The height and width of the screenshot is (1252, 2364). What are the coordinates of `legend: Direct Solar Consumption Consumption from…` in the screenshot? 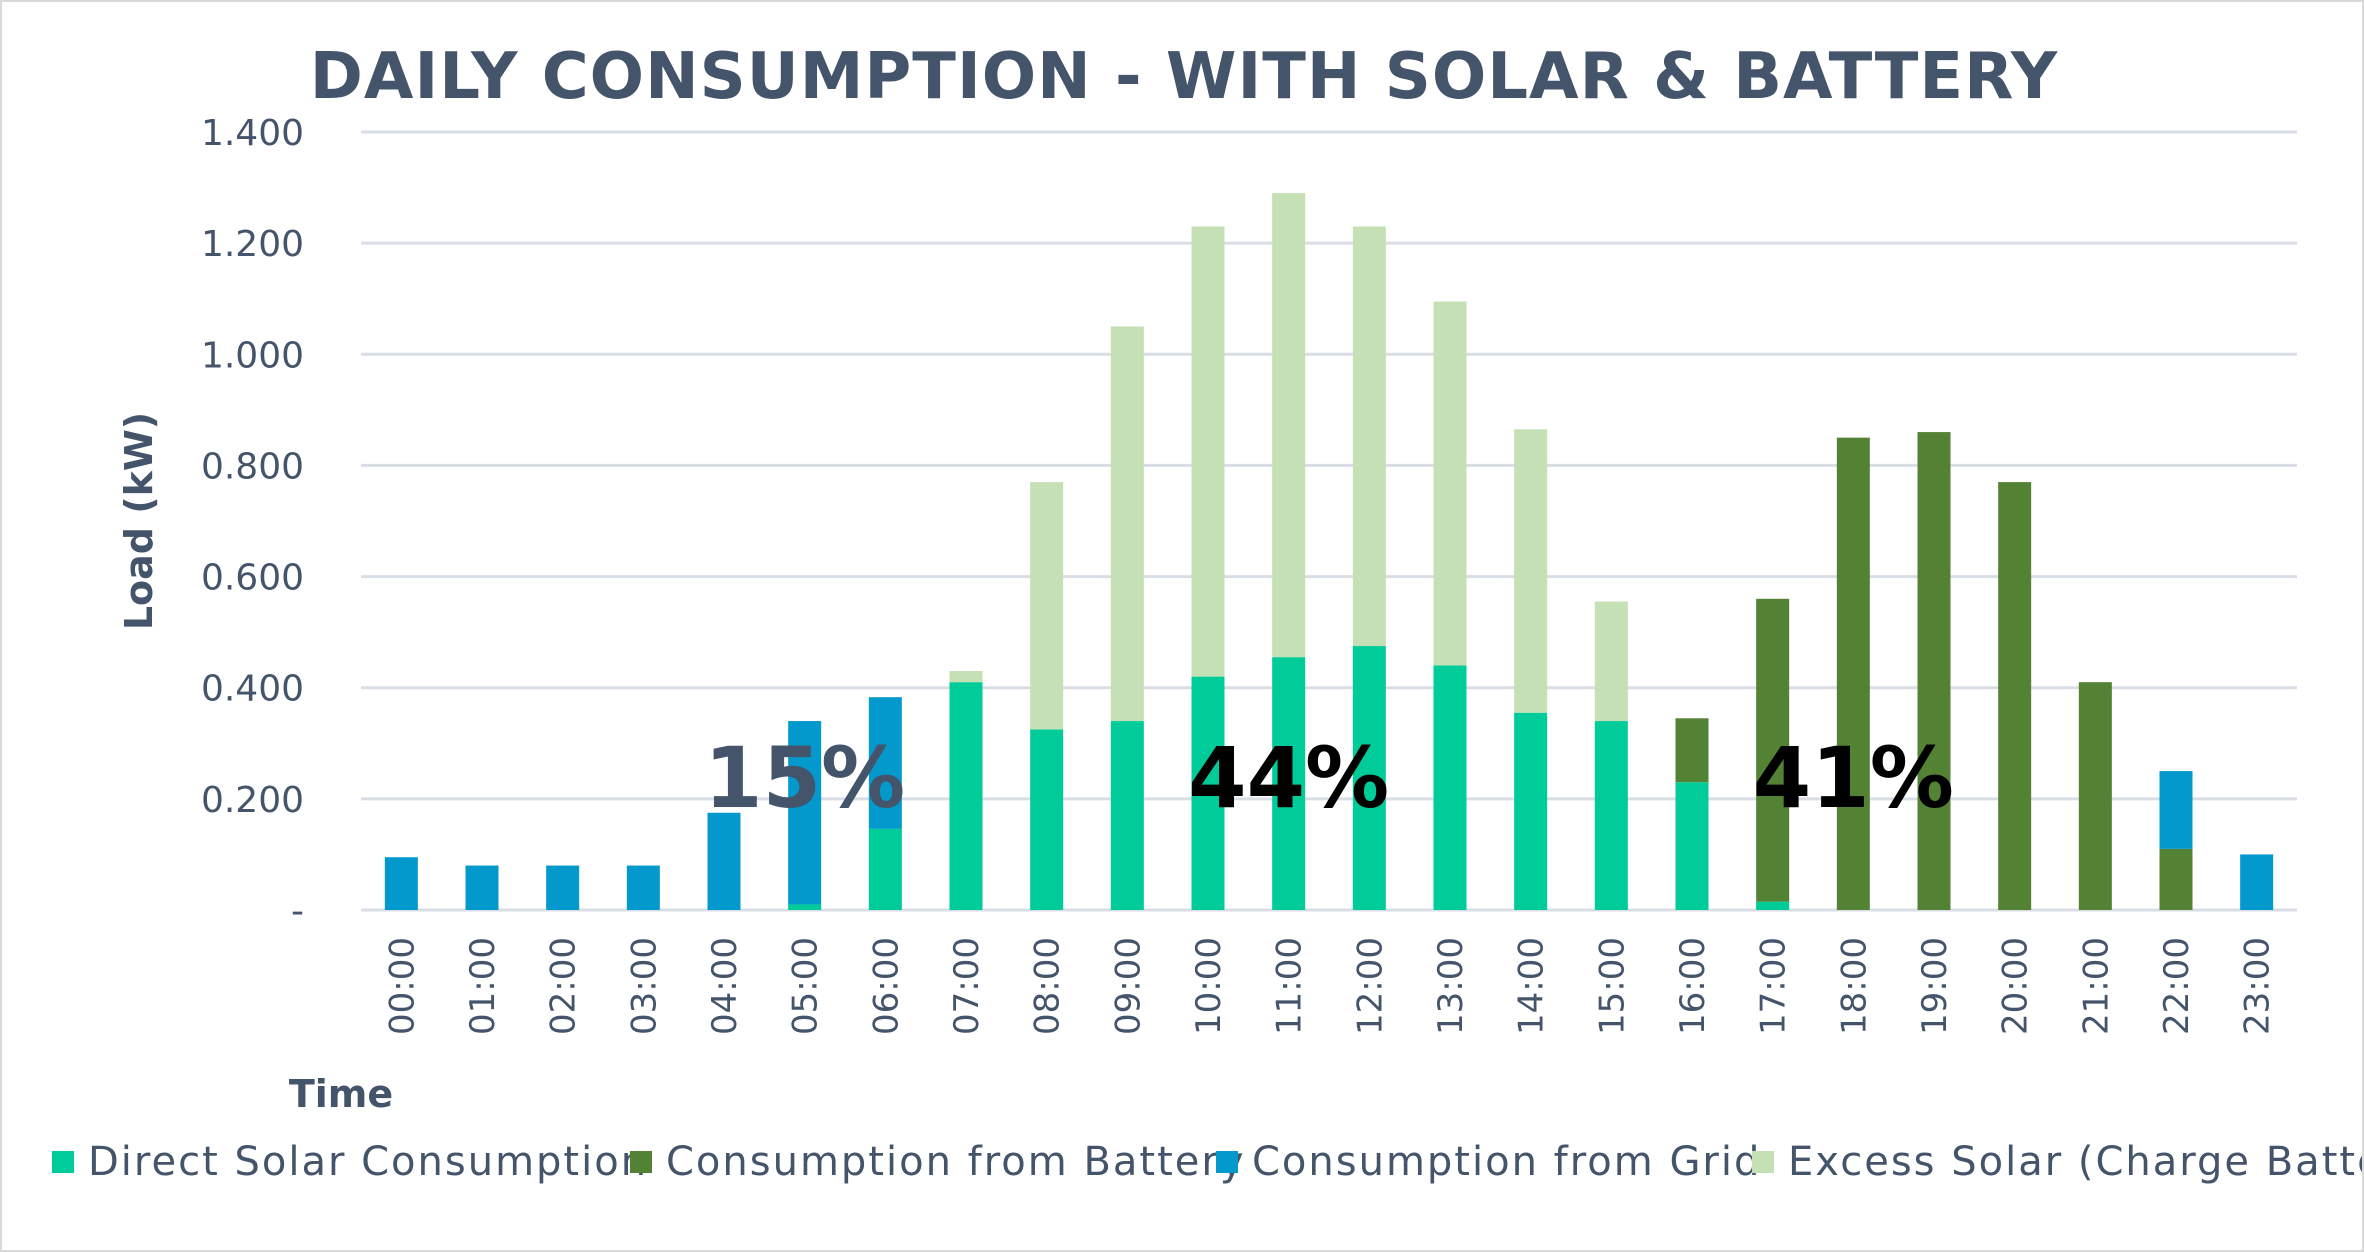 It's located at (1207, 1162).